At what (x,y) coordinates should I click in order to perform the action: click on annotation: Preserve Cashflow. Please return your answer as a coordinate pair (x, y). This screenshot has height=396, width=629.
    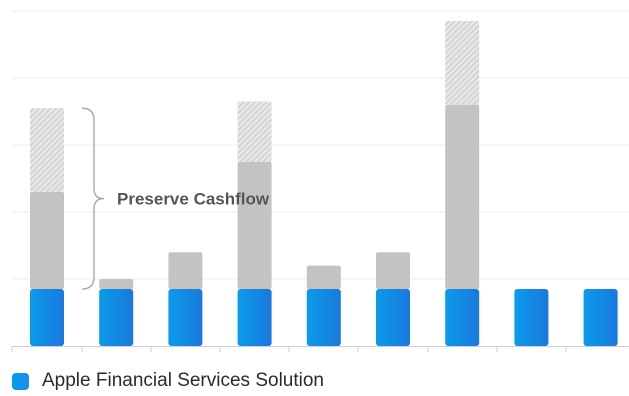
    Looking at the image, I should click on (175, 198).